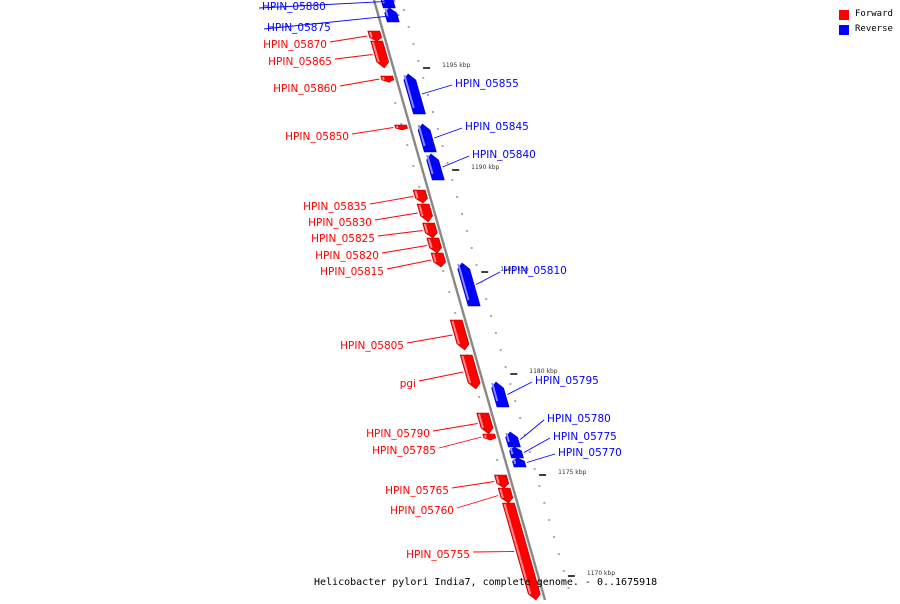 This screenshot has width=900, height=604. I want to click on legend-item-reverse: Reverse, so click(869, 30).